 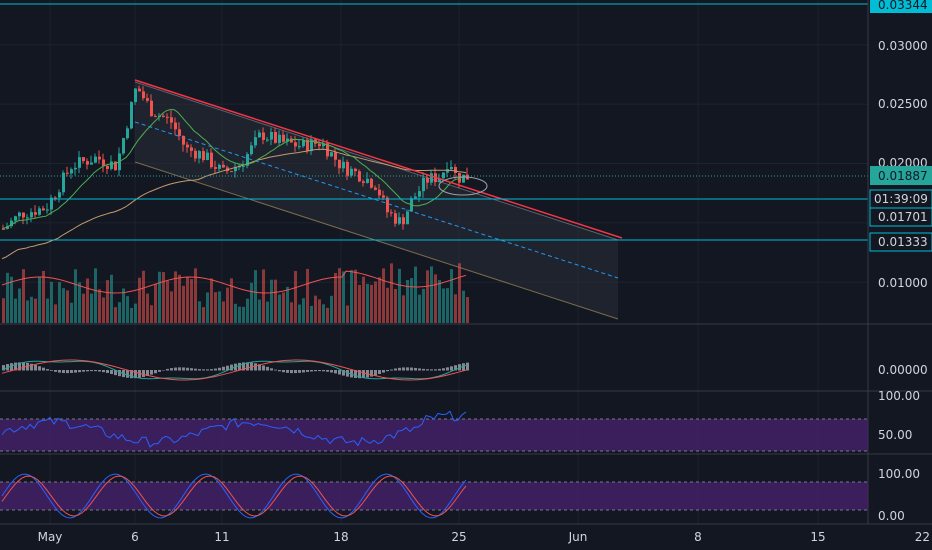 I want to click on stoch-tick-label: 0.00, so click(x=891, y=516).